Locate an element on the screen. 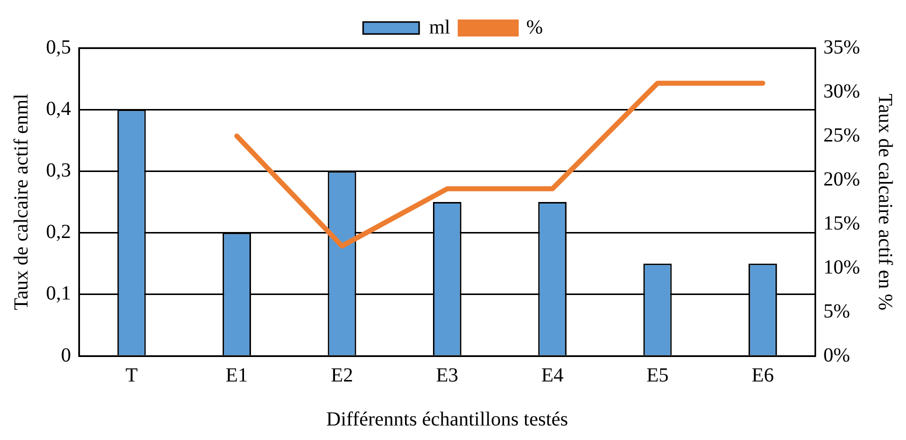 Image resolution: width=906 pixels, height=440 pixels. x-tick-label: E3 is located at coordinates (447, 375).